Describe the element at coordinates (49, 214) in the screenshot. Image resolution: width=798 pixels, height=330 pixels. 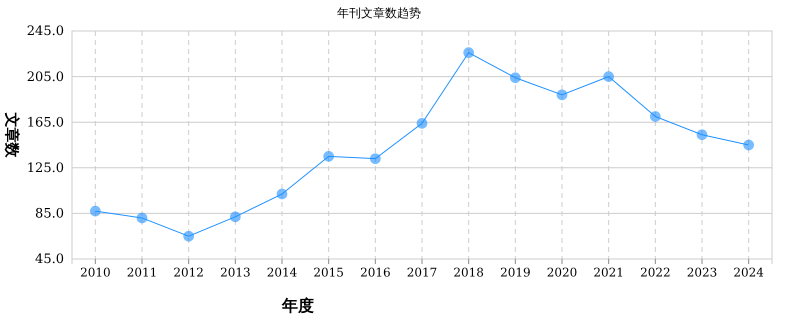
I see `y-tick-label: 85.0` at that location.